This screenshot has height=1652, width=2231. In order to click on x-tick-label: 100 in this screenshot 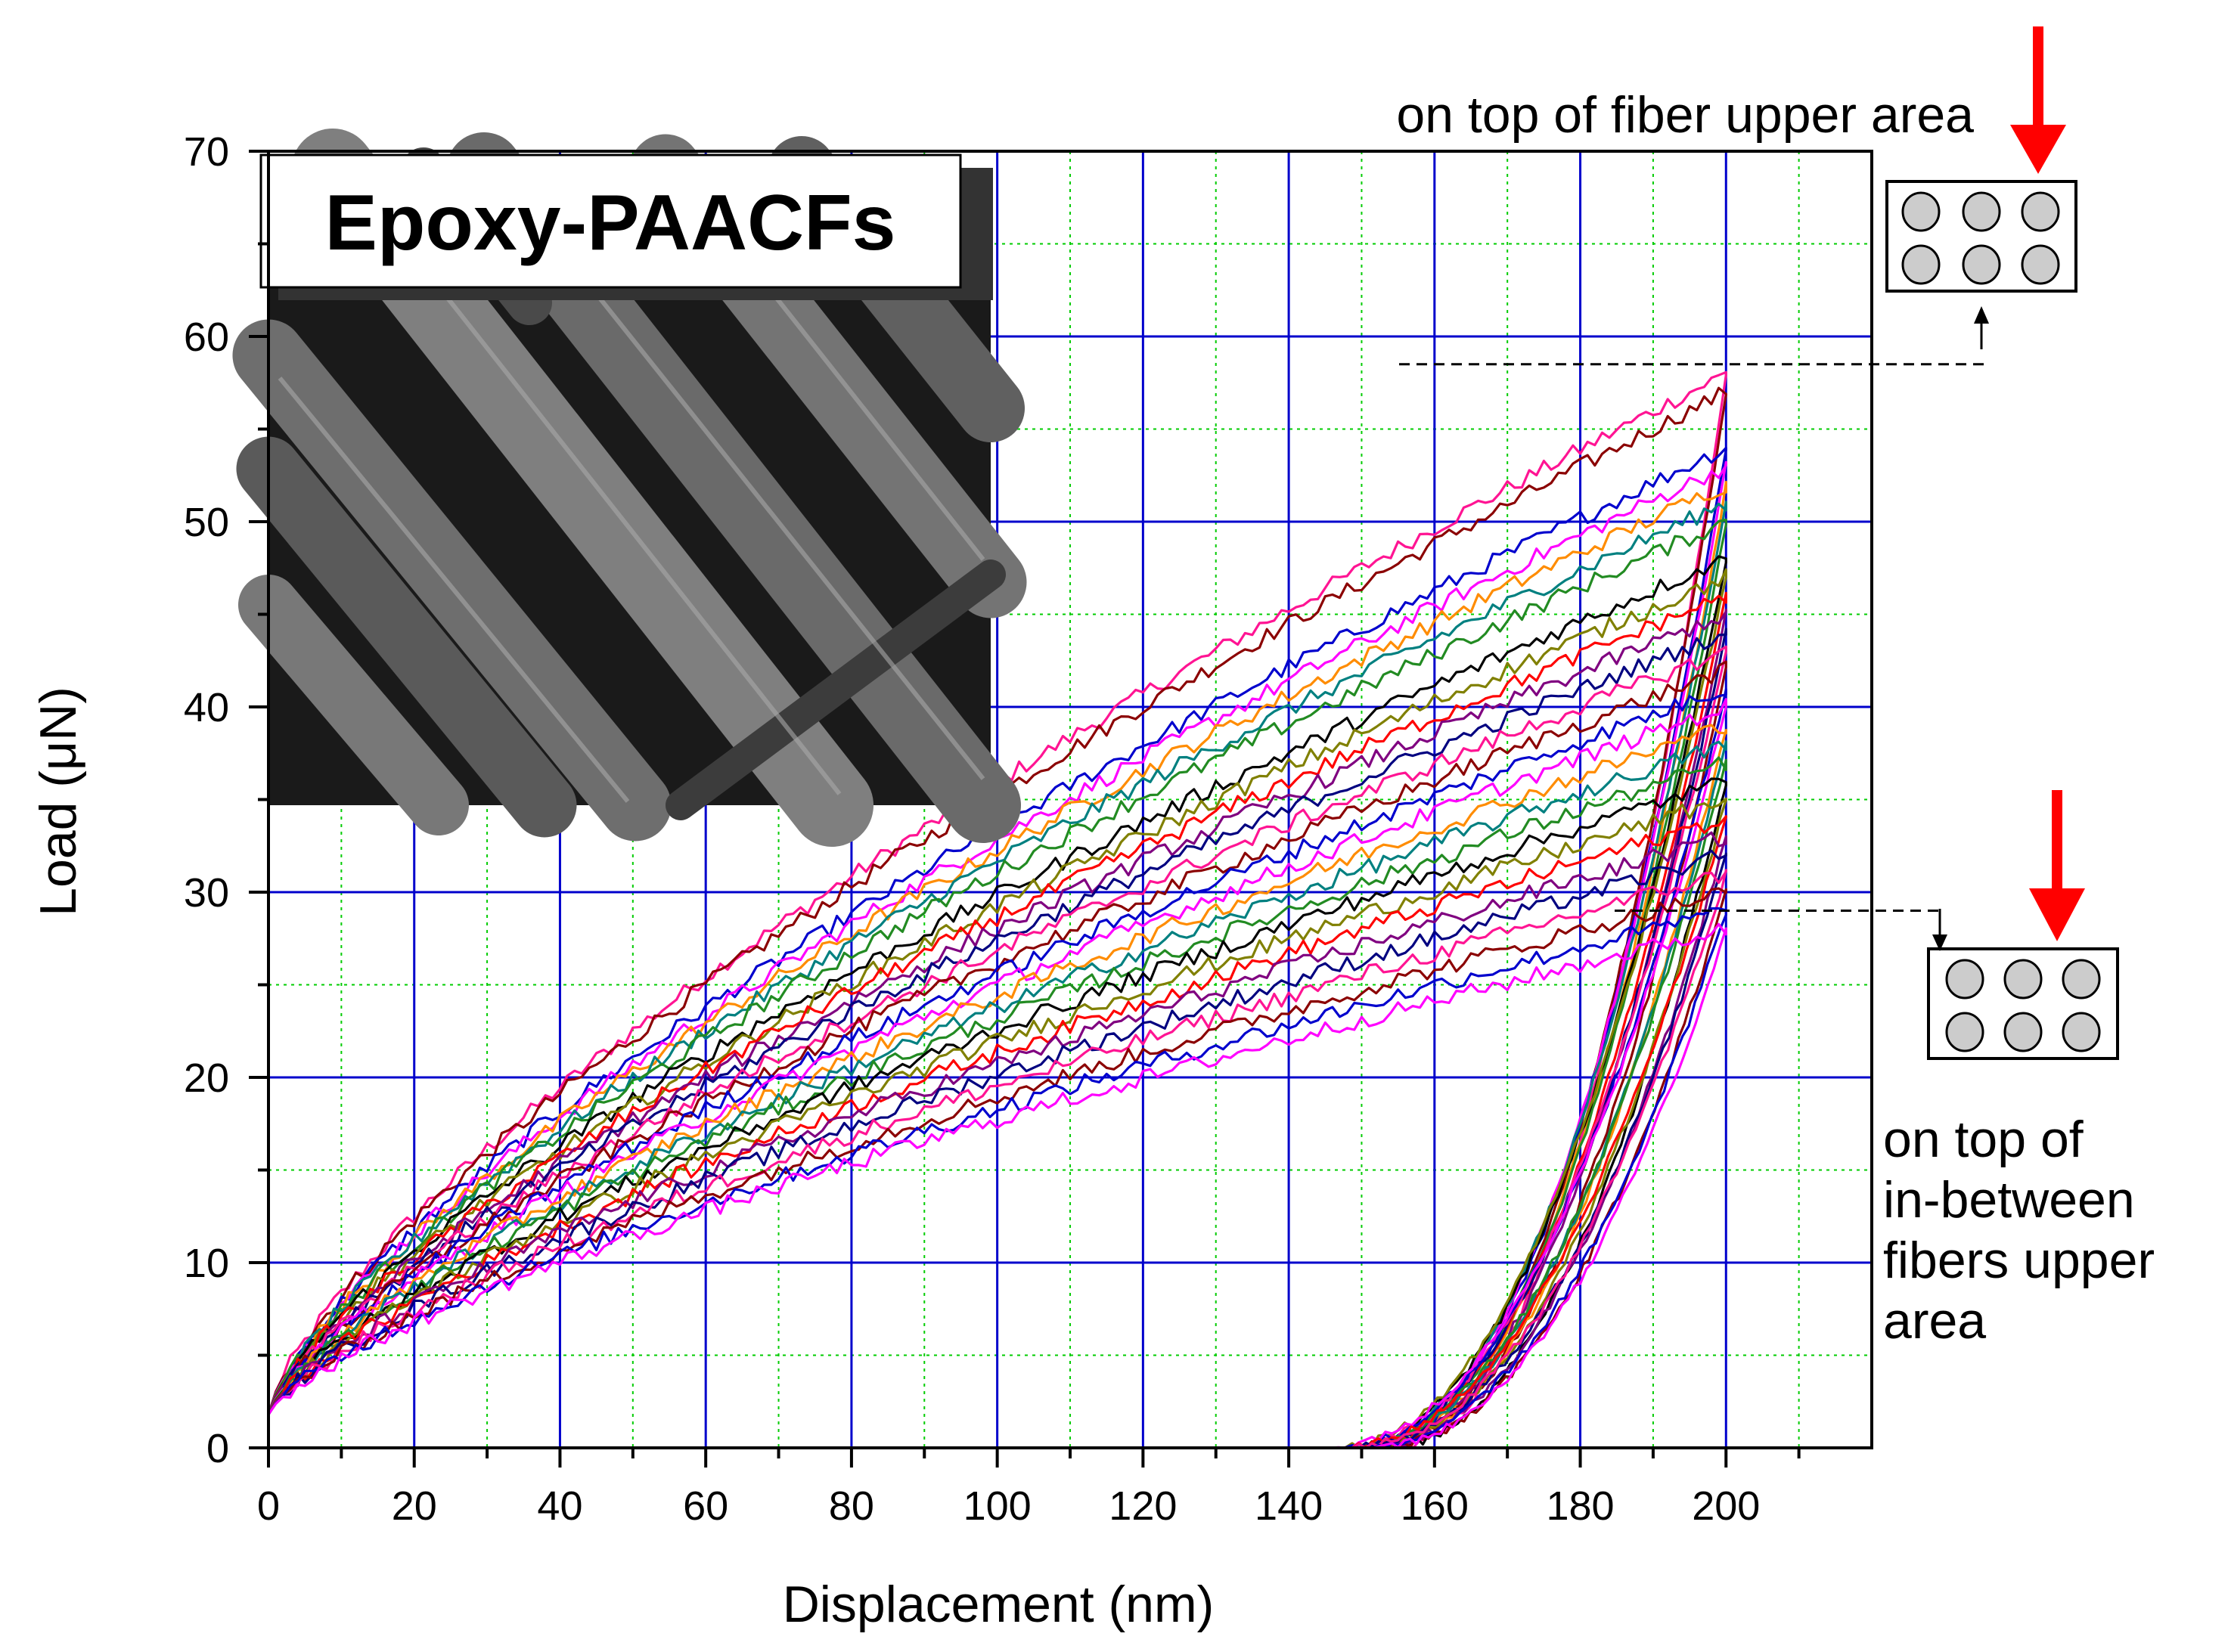, I will do `click(997, 1506)`.